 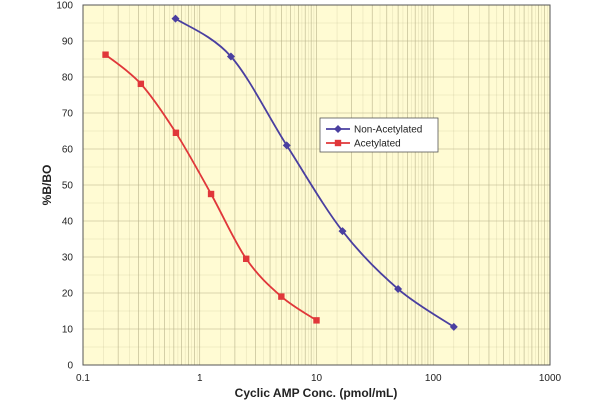 What do you see at coordinates (388, 130) in the screenshot?
I see `legend-entry: Non-Acetylated` at bounding box center [388, 130].